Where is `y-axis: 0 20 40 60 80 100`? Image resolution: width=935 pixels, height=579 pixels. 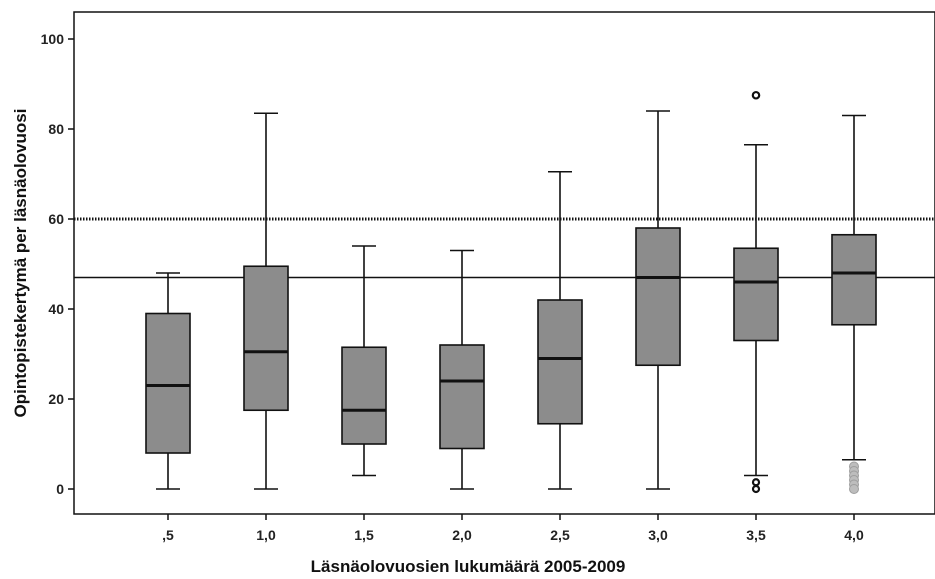 y-axis: 0 20 40 60 80 100 is located at coordinates (57, 264).